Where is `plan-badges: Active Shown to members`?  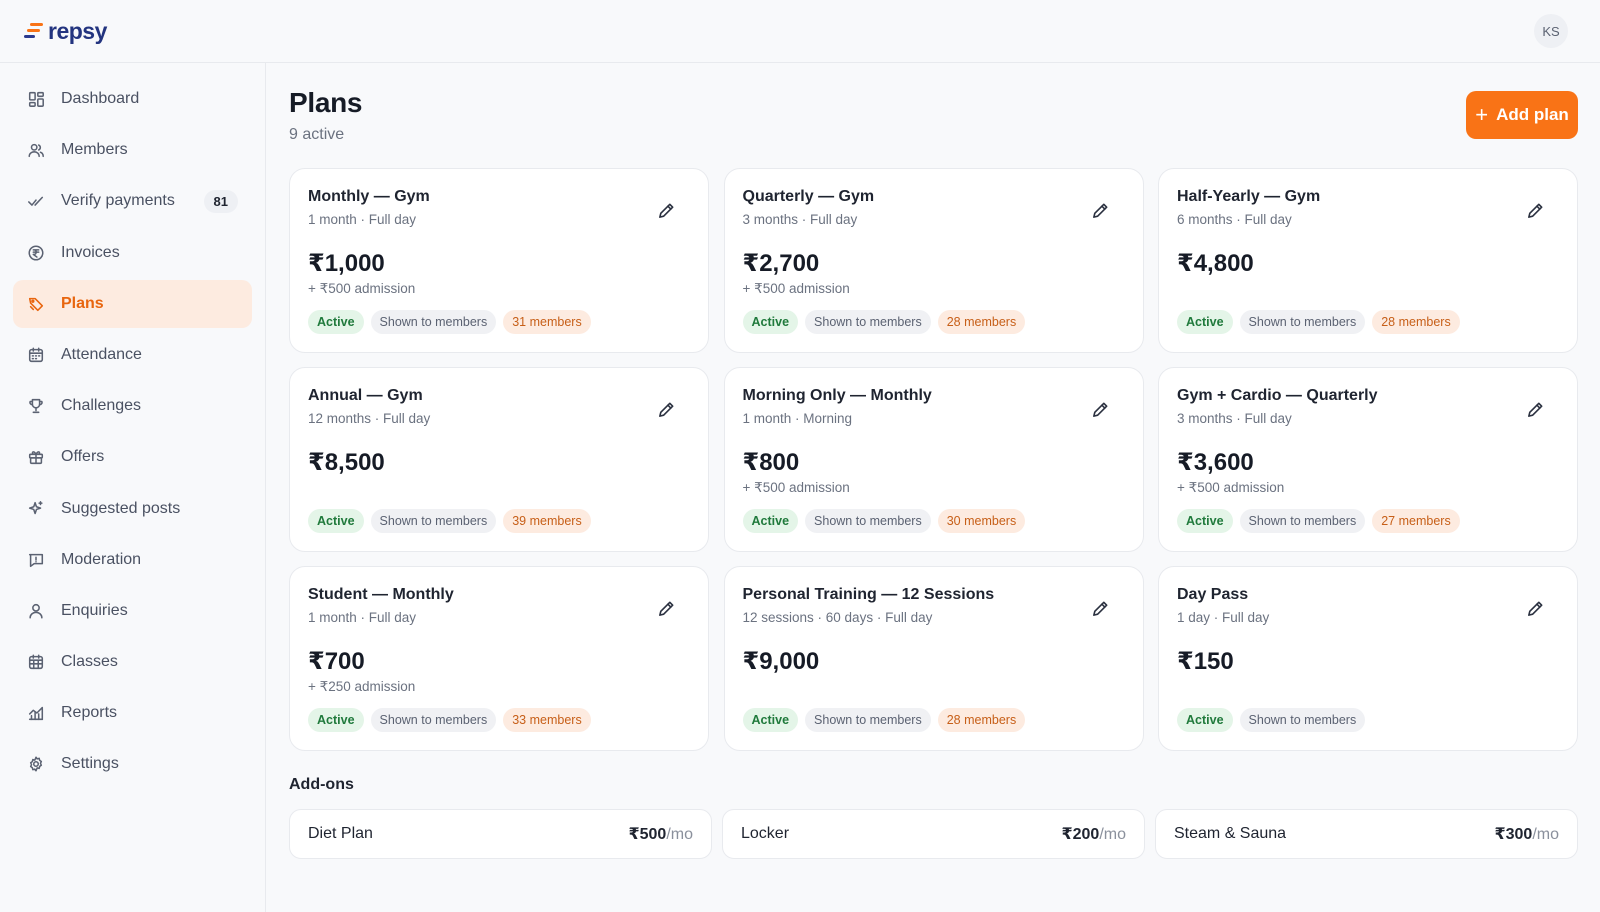
plan-badges: Active Shown to members is located at coordinates (1271, 720).